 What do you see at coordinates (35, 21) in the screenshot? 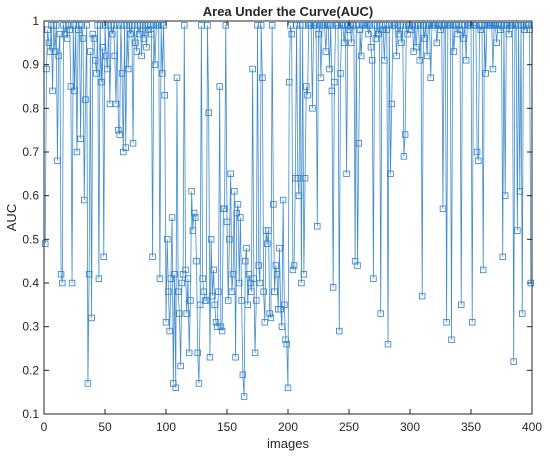
I see `y-tick-label: 1` at bounding box center [35, 21].